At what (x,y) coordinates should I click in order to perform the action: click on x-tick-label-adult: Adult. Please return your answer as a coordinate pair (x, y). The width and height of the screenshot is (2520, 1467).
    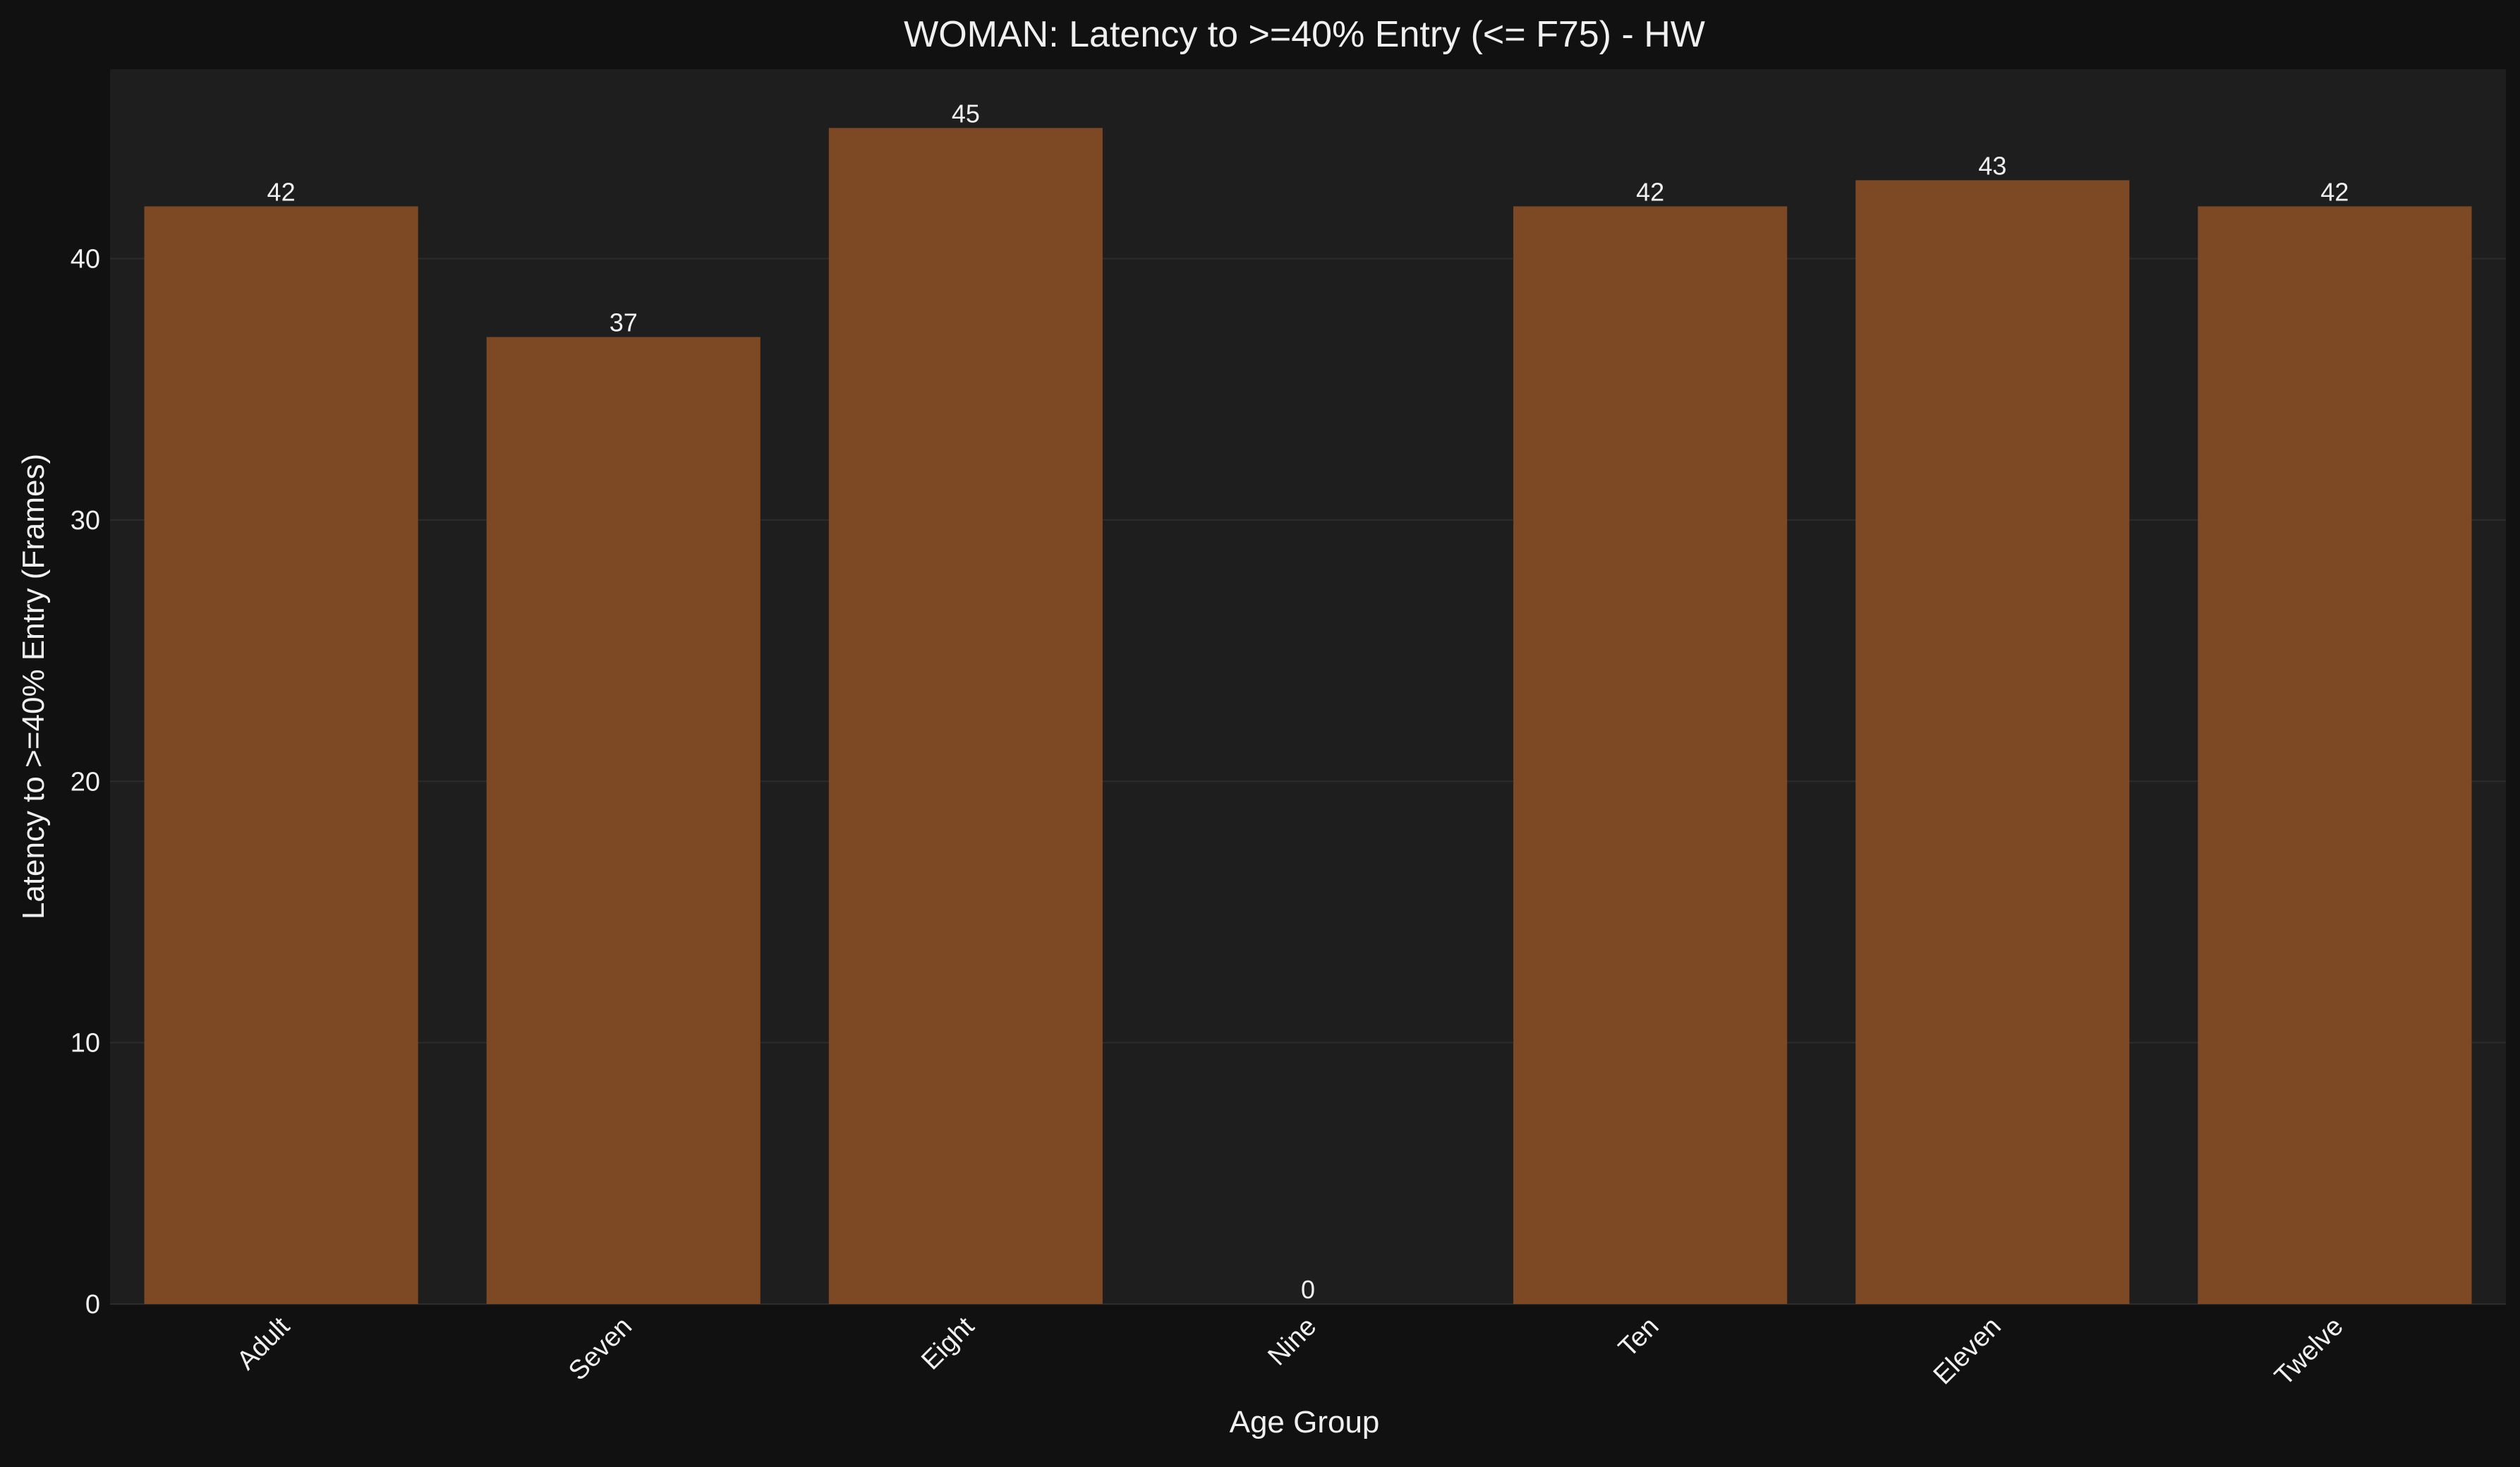
    Looking at the image, I should click on (264, 1343).